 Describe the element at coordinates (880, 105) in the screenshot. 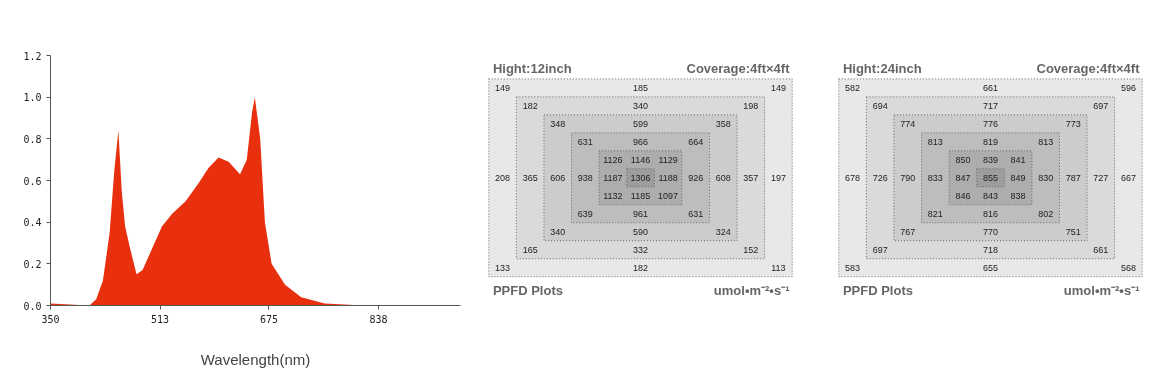

I see `text: 694` at that location.